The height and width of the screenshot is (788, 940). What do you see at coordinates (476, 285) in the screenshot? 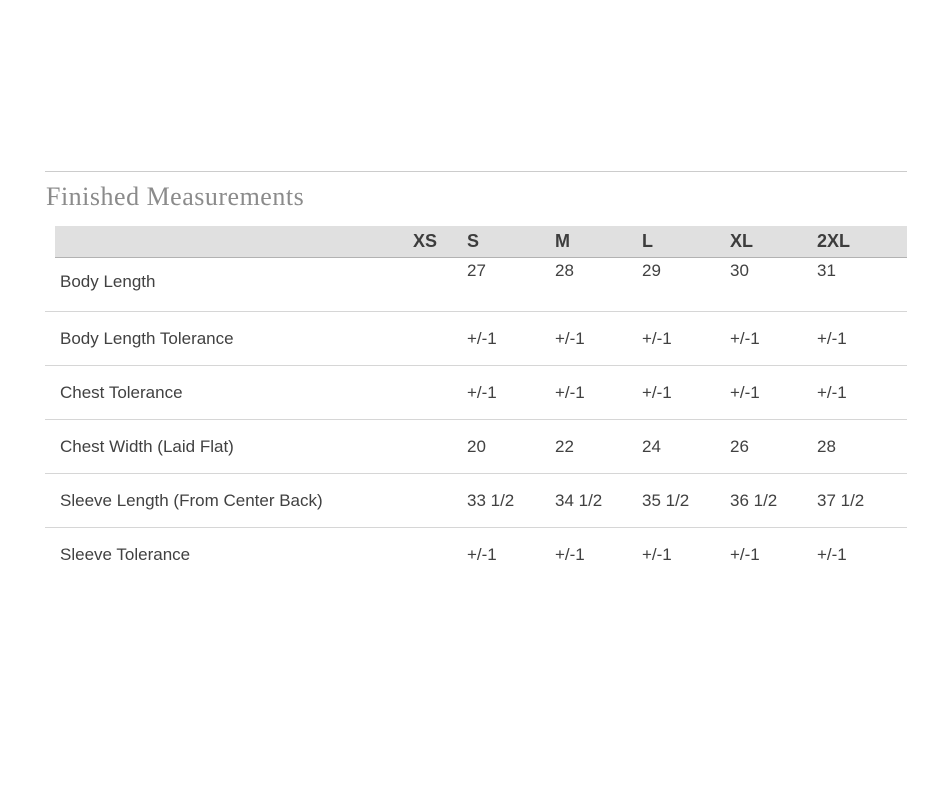
I see `table-row: Body Length 27 28 29 30 31` at bounding box center [476, 285].